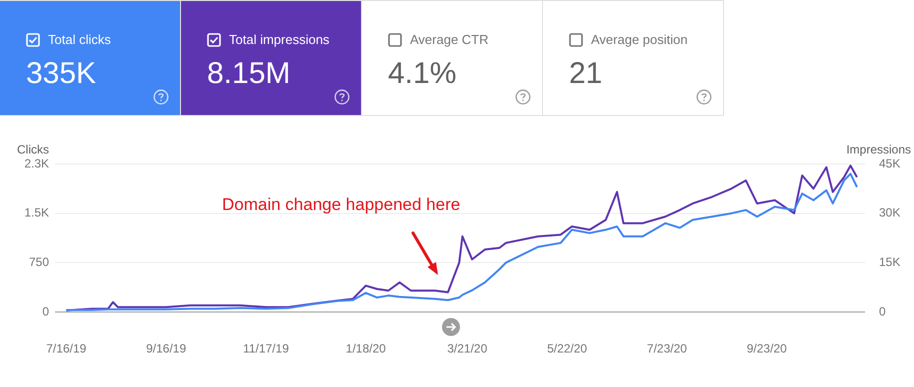 The width and height of the screenshot is (914, 387). What do you see at coordinates (341, 205) in the screenshot?
I see `annotation: Domain change happened here` at bounding box center [341, 205].